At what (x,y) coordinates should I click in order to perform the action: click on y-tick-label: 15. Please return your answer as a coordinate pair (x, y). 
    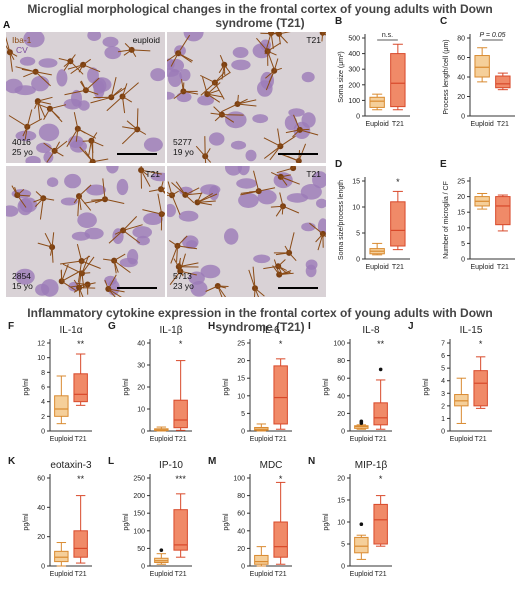
    Looking at the image, I should click on (356, 182).